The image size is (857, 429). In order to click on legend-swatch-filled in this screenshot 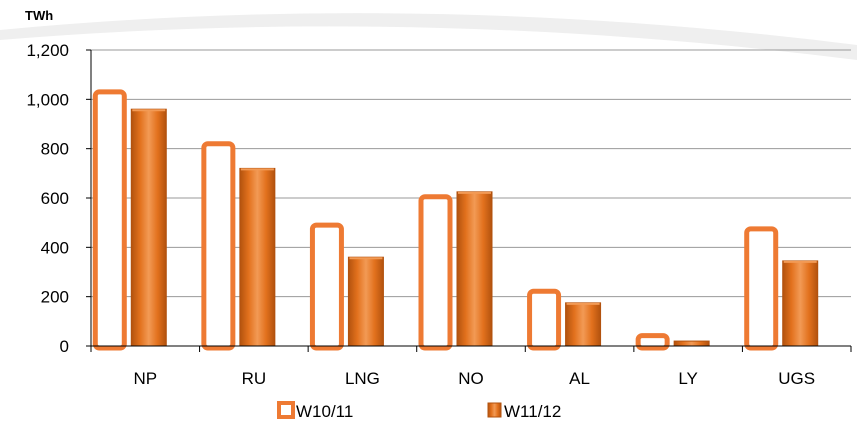, I will do `click(494, 410)`.